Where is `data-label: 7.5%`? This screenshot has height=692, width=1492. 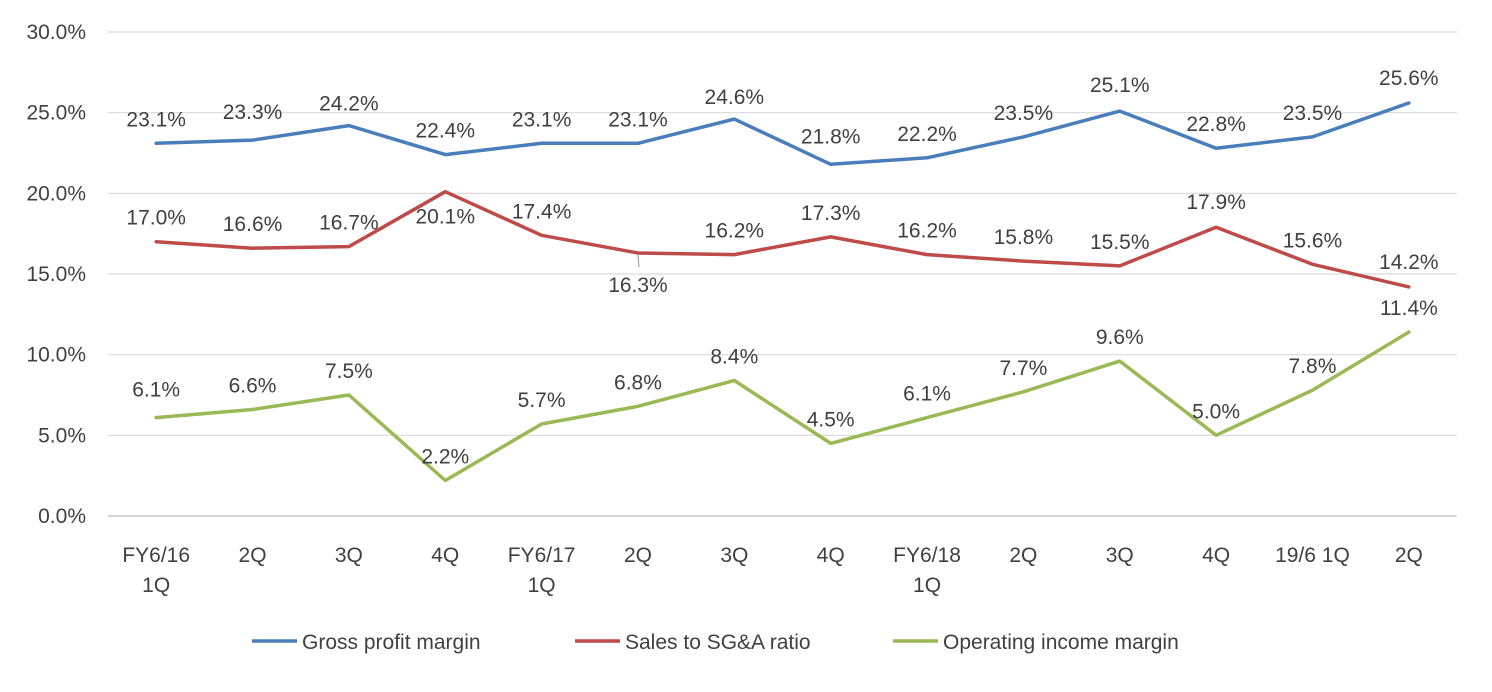
data-label: 7.5% is located at coordinates (349, 371).